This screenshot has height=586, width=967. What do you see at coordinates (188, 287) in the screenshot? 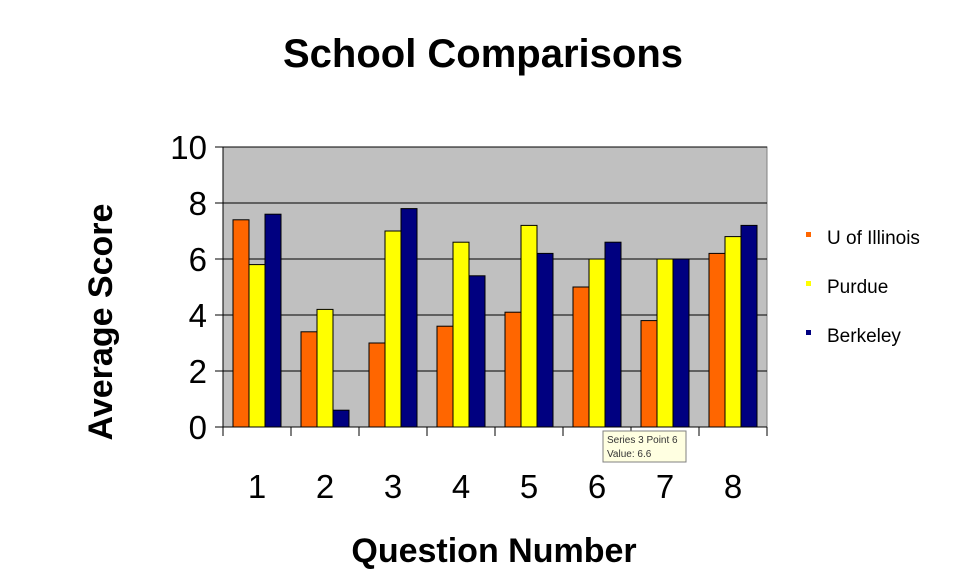
I see `y-tick-labels: 0 2 4 6 8 10` at bounding box center [188, 287].